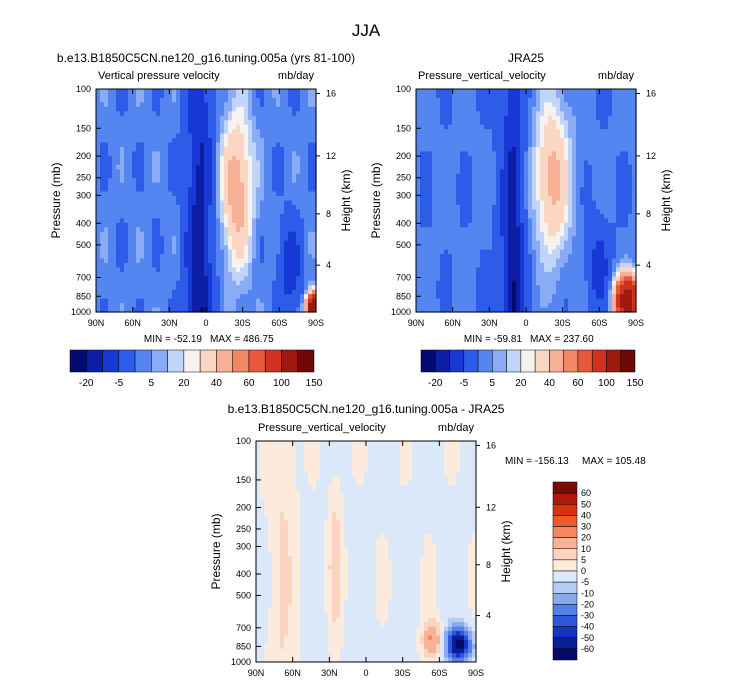  What do you see at coordinates (83, 195) in the screenshot?
I see `y-tick-label: 300` at bounding box center [83, 195].